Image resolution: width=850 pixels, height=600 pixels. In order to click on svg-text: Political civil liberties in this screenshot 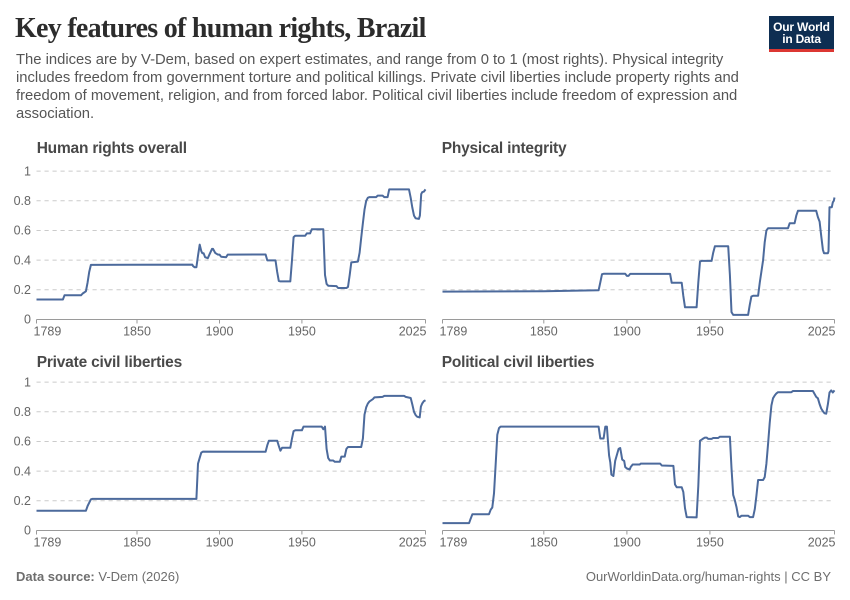, I will do `click(518, 362)`.